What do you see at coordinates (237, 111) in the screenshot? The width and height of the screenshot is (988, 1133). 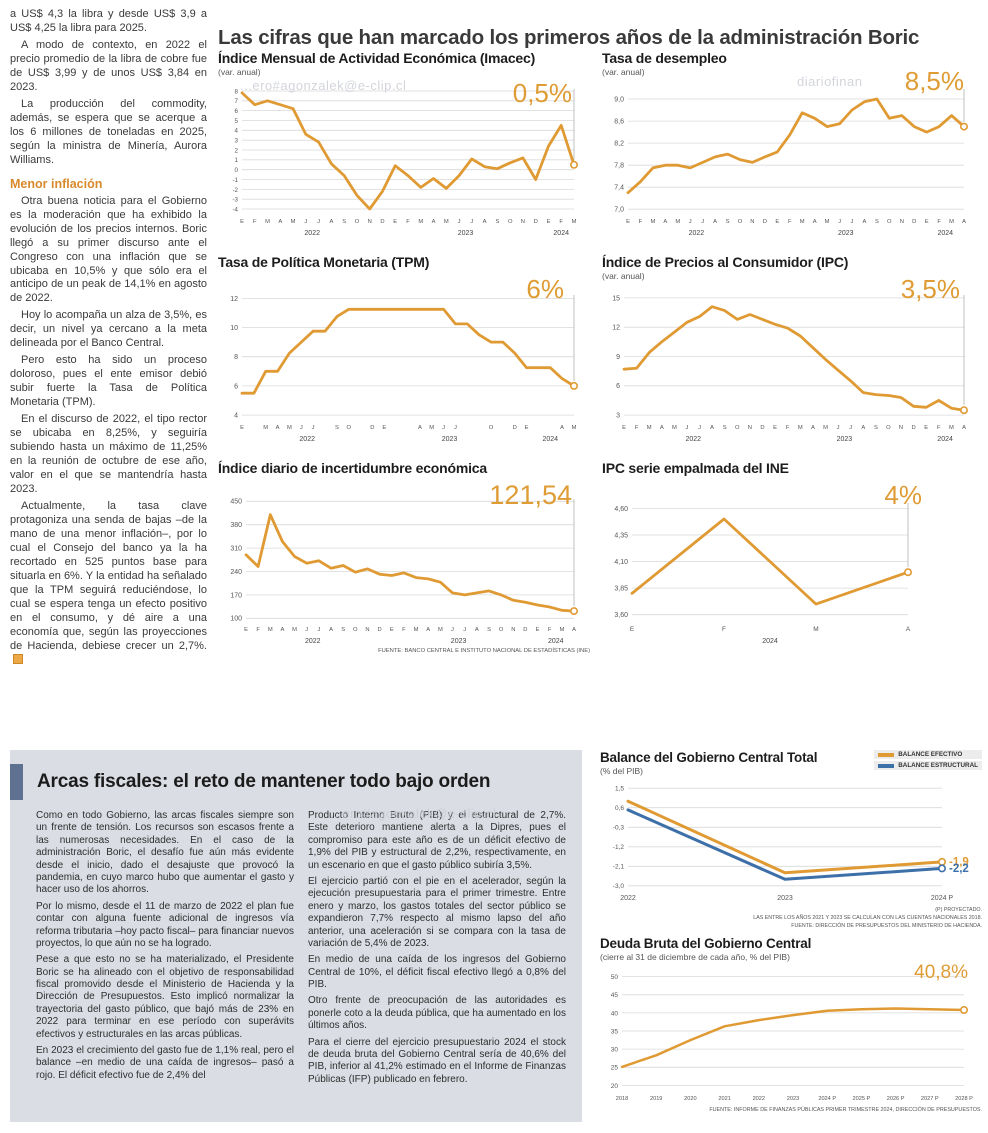 I see `svg-text: 6` at bounding box center [237, 111].